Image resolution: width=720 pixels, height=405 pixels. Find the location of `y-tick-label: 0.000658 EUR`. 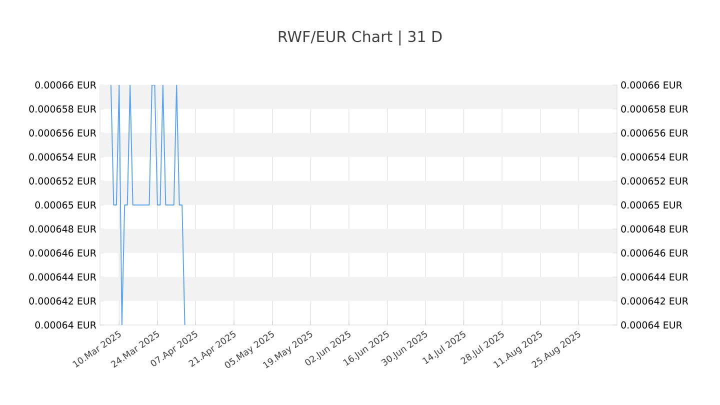

y-tick-label: 0.000658 EUR is located at coordinates (654, 109).